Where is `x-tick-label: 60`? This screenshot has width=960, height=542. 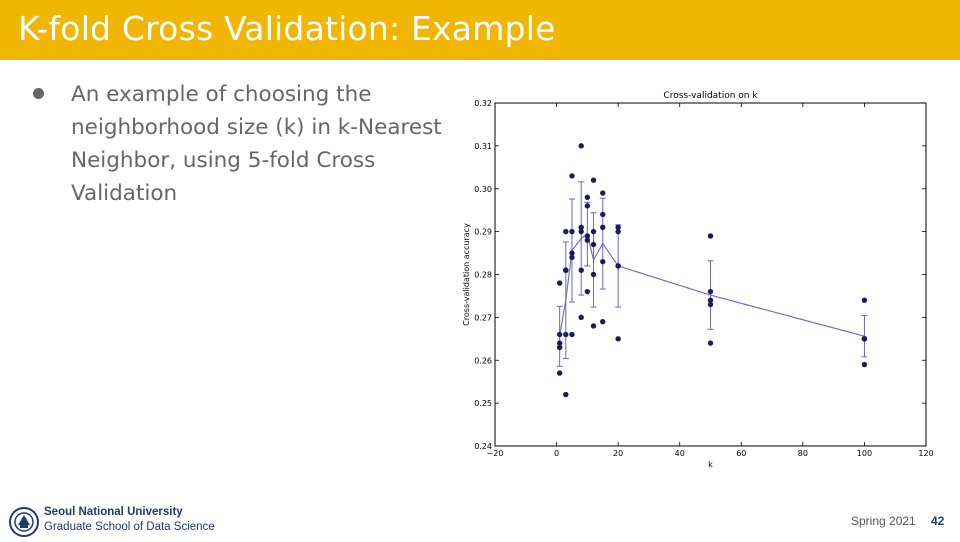
x-tick-label: 60 is located at coordinates (741, 453).